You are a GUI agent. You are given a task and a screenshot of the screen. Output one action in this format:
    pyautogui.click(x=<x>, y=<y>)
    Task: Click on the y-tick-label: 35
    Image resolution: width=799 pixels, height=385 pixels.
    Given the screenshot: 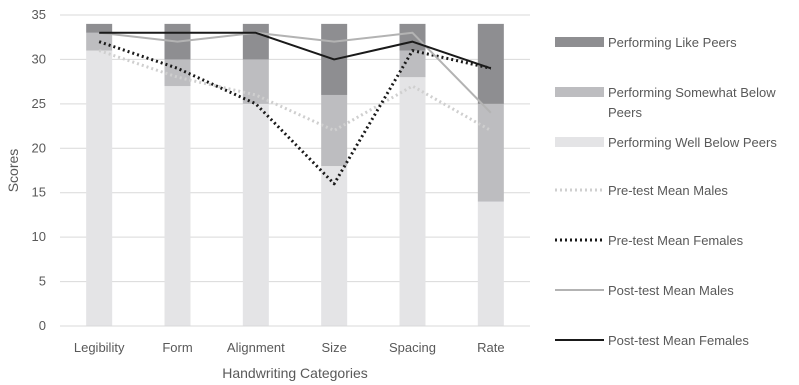 What is the action you would take?
    pyautogui.click(x=39, y=14)
    